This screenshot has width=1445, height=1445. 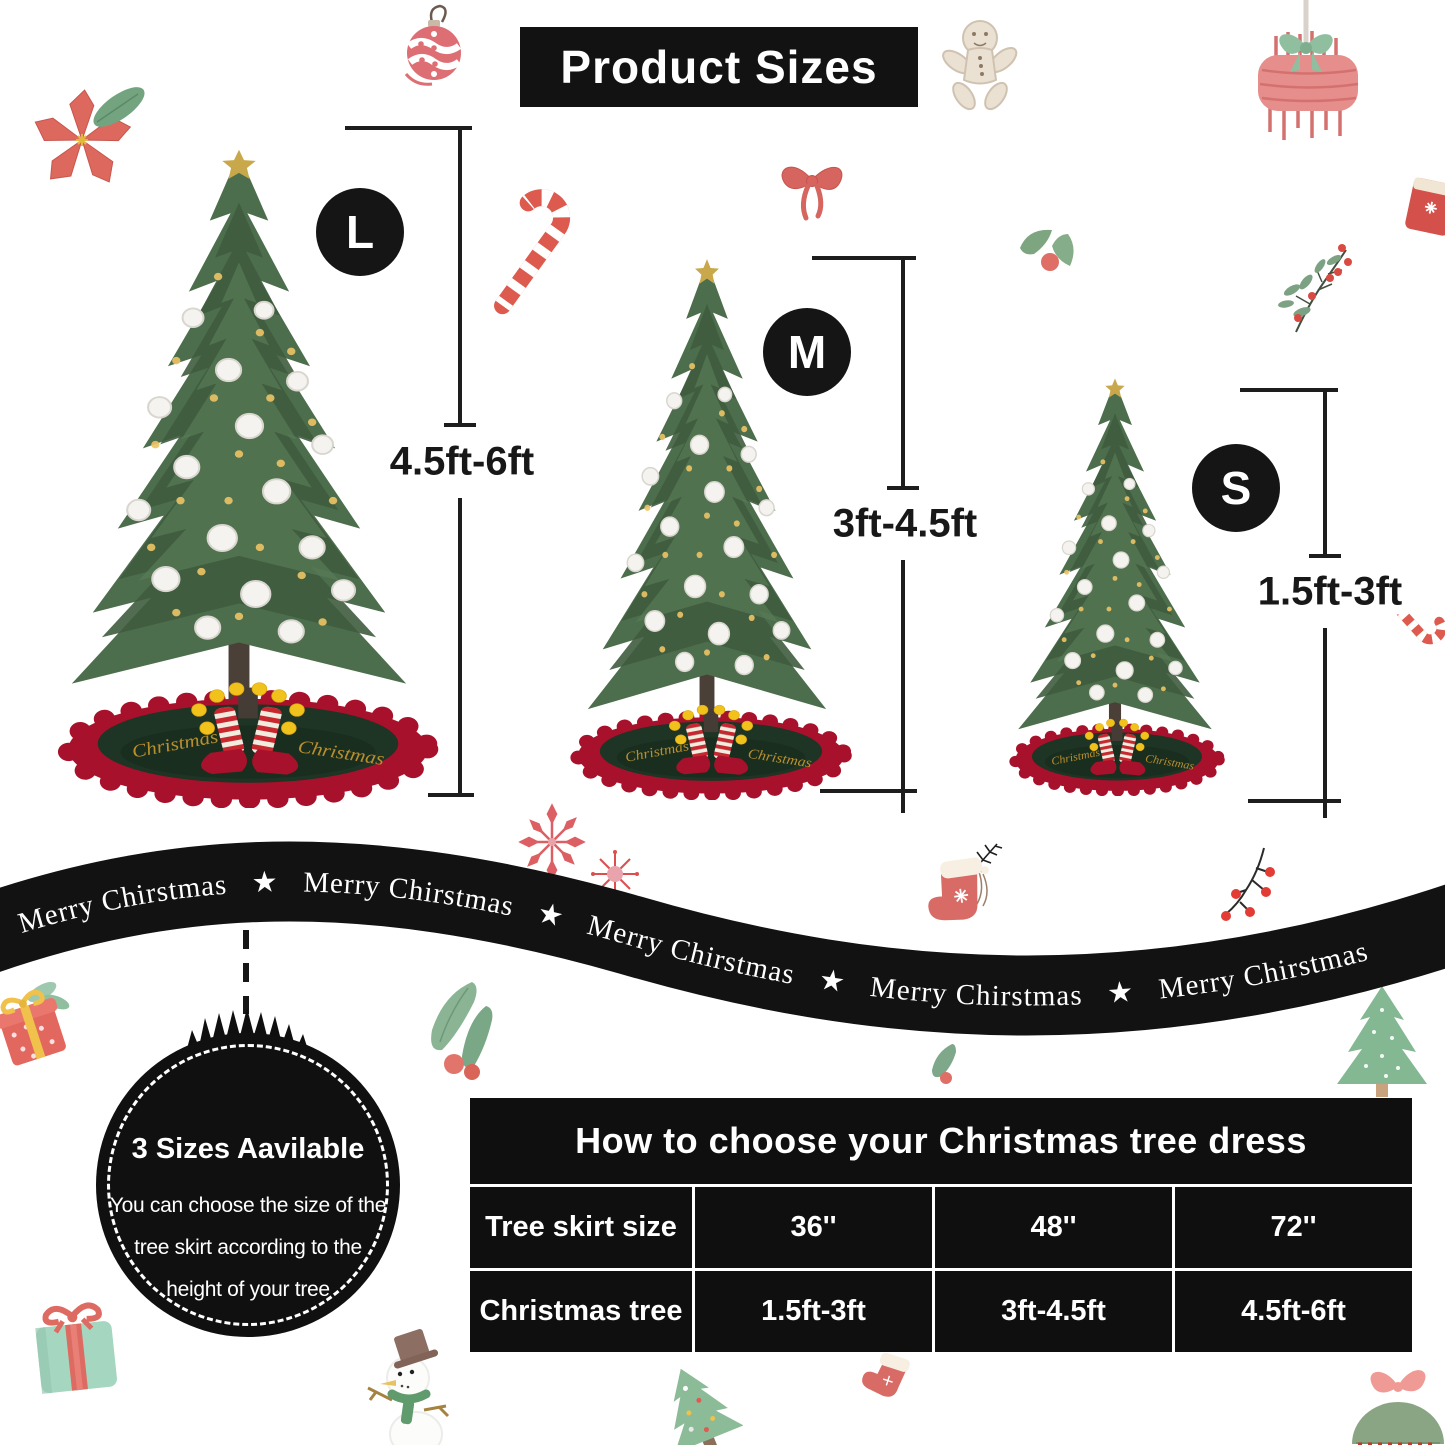 What do you see at coordinates (941, 1141) in the screenshot?
I see `size-chart-title: How to choose your Christmas tree dress` at bounding box center [941, 1141].